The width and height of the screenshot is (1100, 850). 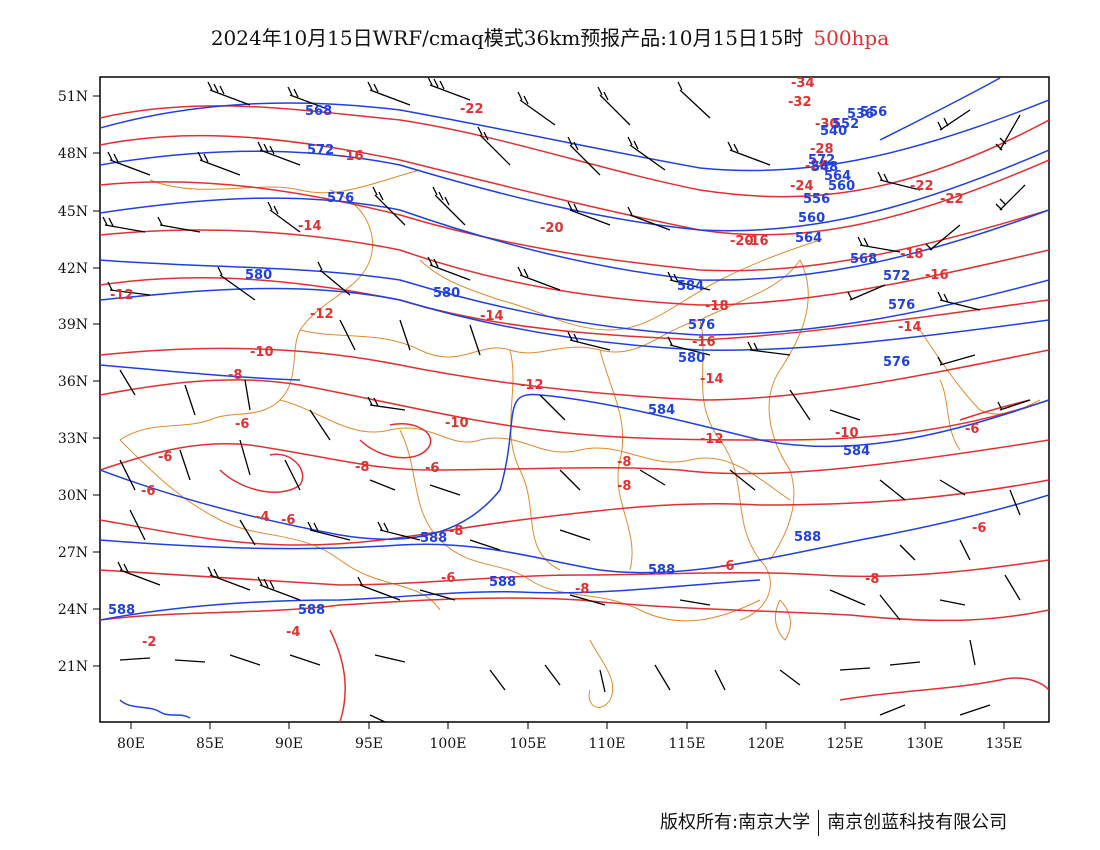 What do you see at coordinates (472, 109) in the screenshot?
I see `temp-label: -22` at bounding box center [472, 109].